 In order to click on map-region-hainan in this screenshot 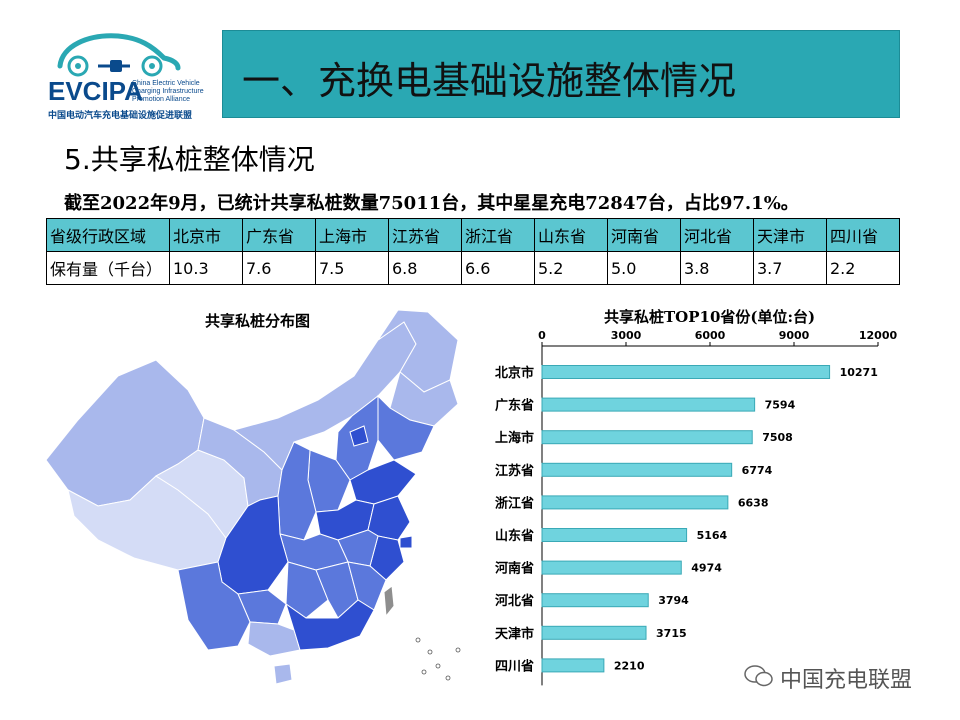, I will do `click(283, 674)`.